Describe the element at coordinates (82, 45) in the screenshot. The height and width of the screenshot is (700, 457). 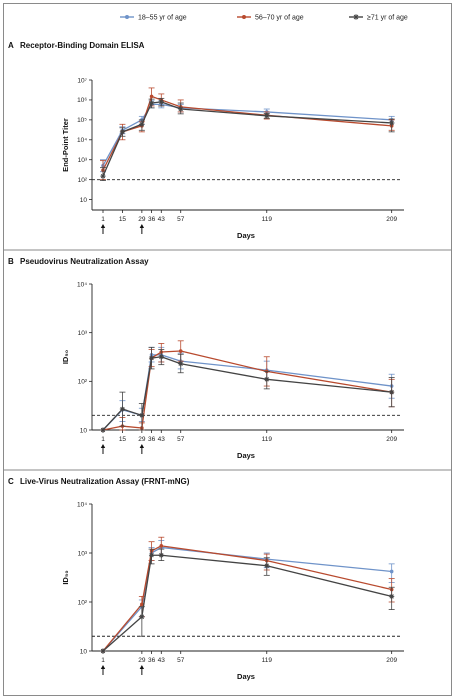
I see `panel-title: Receptor-Binding Domain ELISA` at that location.